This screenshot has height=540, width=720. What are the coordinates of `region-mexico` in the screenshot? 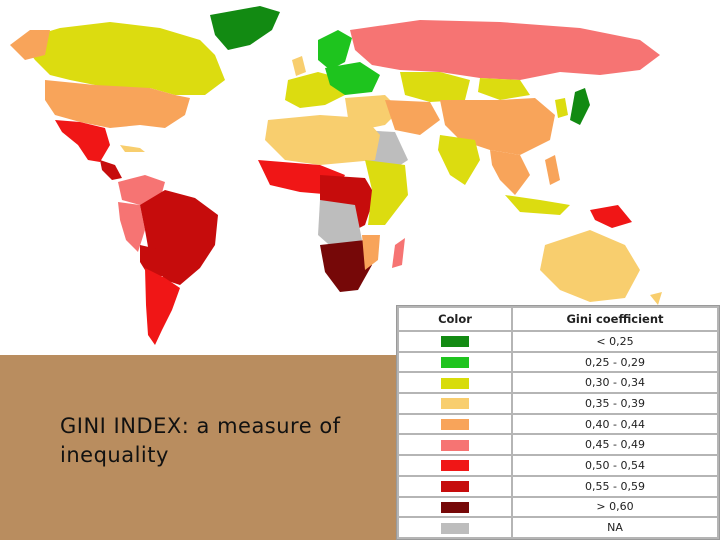 It's located at (82, 141).